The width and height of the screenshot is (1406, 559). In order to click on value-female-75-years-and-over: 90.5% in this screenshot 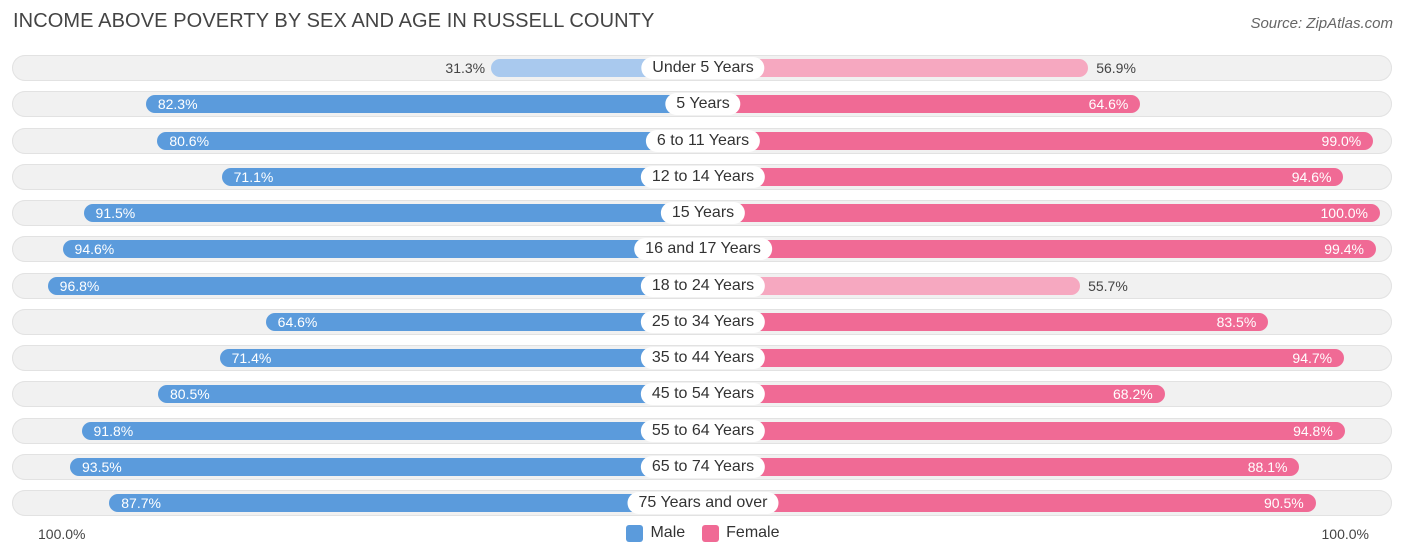, I will do `click(1283, 503)`.